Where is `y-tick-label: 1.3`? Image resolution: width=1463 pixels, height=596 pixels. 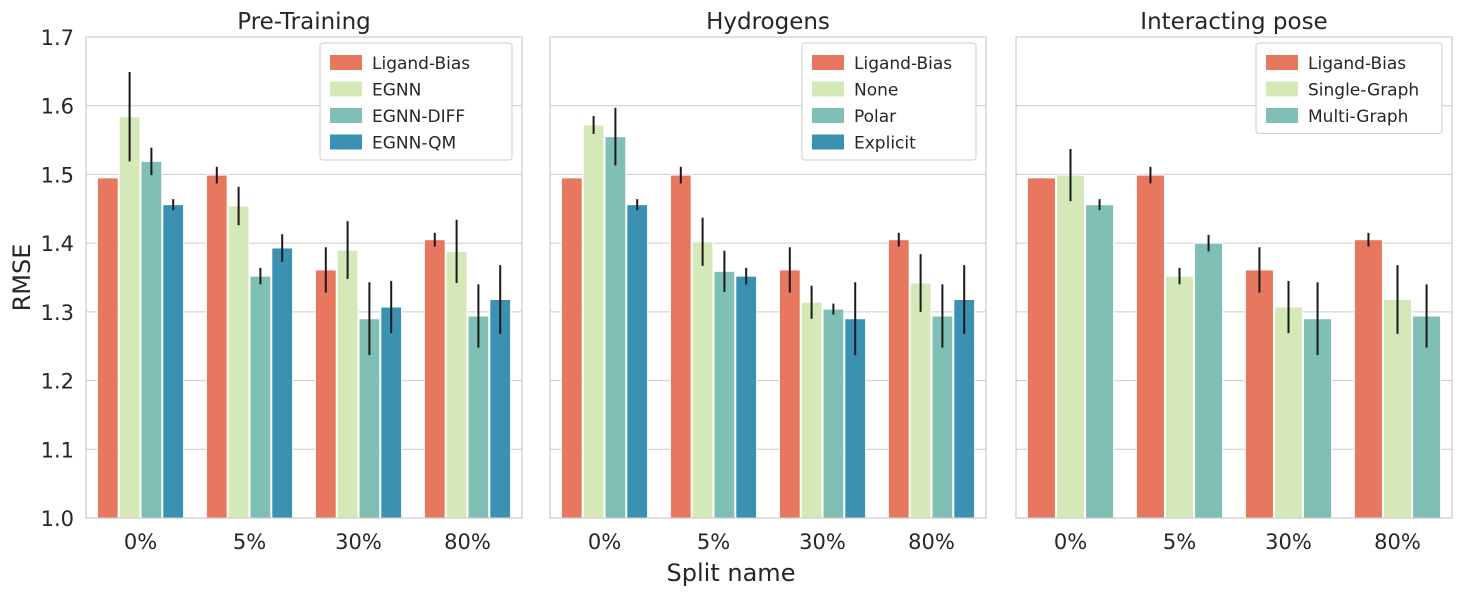 y-tick-label: 1.3 is located at coordinates (57, 313).